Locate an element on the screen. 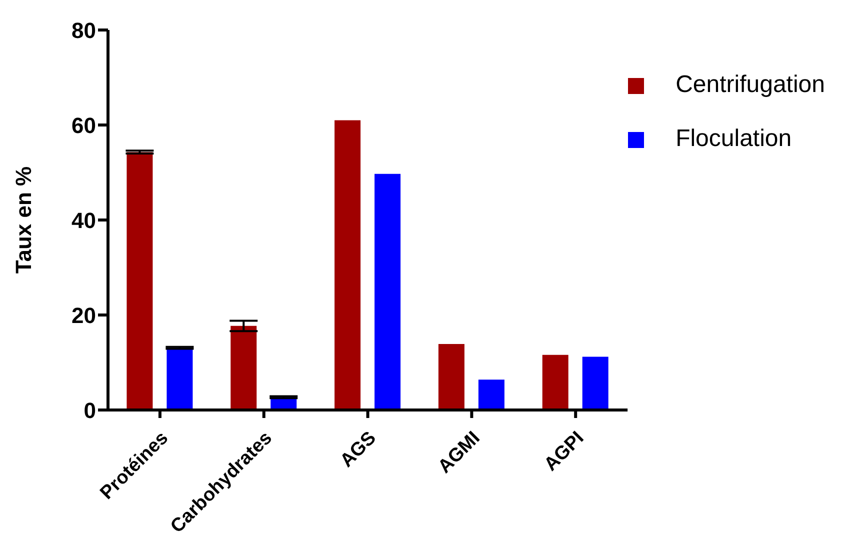 The width and height of the screenshot is (853, 558). y-axis-title: Taux en % is located at coordinates (23, 220).